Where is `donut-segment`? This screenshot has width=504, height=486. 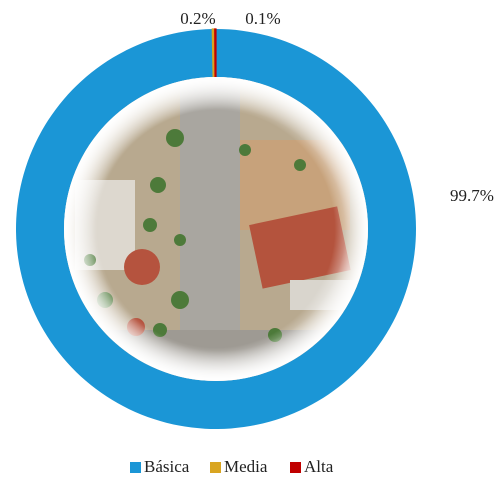 donut-segment is located at coordinates (215, 53).